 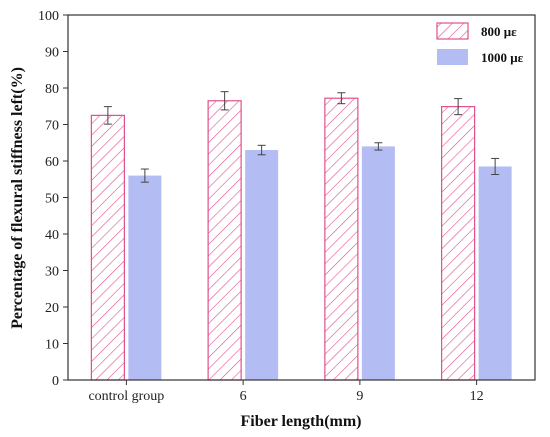 What do you see at coordinates (300, 421) in the screenshot?
I see `x-axis-title: Fiber length(mm)` at bounding box center [300, 421].